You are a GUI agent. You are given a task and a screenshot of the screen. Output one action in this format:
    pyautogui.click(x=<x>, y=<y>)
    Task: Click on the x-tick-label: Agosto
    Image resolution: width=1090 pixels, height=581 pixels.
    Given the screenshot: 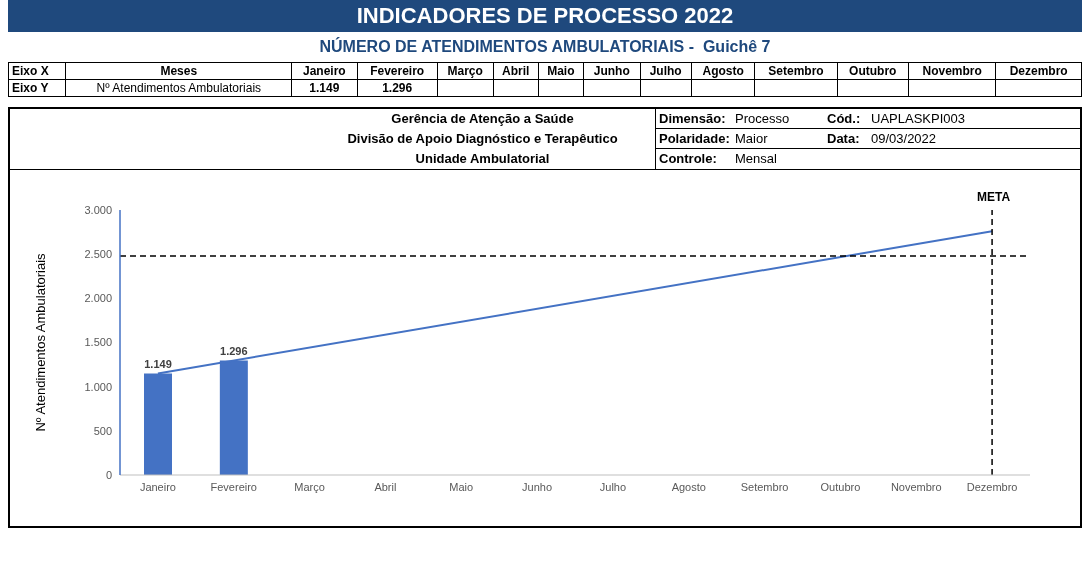 What is the action you would take?
    pyautogui.click(x=688, y=486)
    